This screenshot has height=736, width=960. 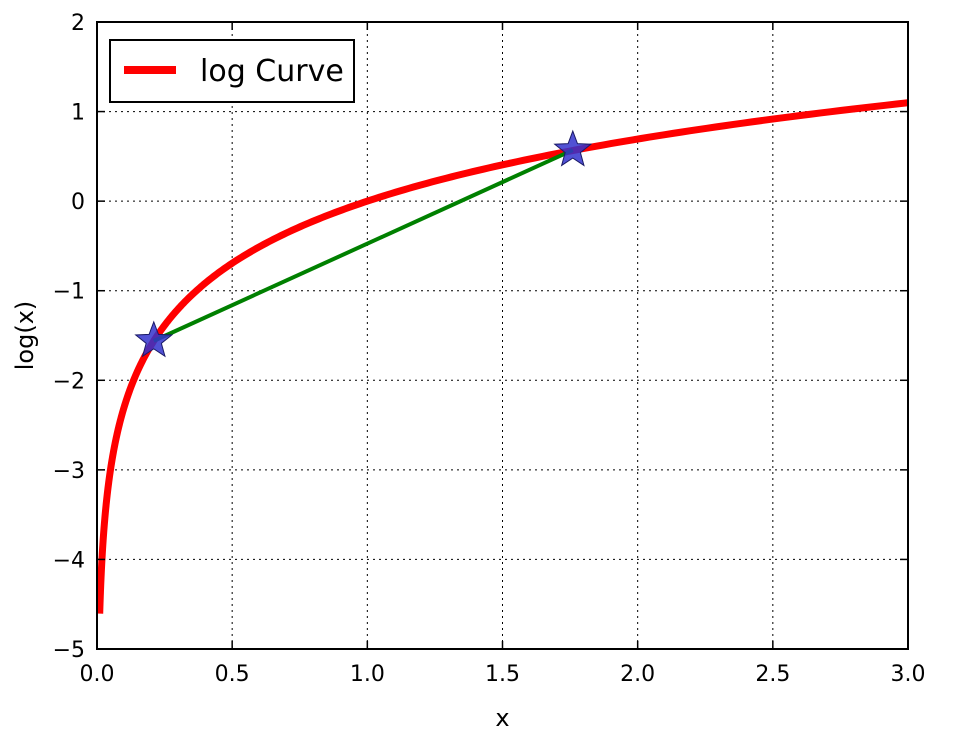 I want to click on y-tick-label: −1, so click(x=69, y=292).